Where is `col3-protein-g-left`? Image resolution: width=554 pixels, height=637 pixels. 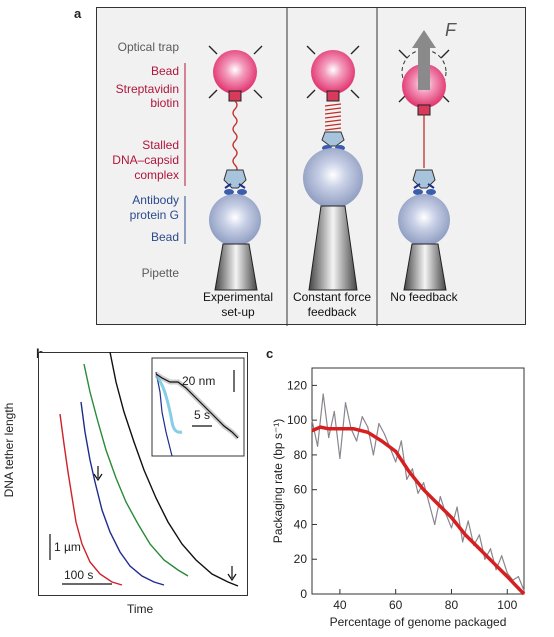
col3-protein-g-left is located at coordinates (418, 192).